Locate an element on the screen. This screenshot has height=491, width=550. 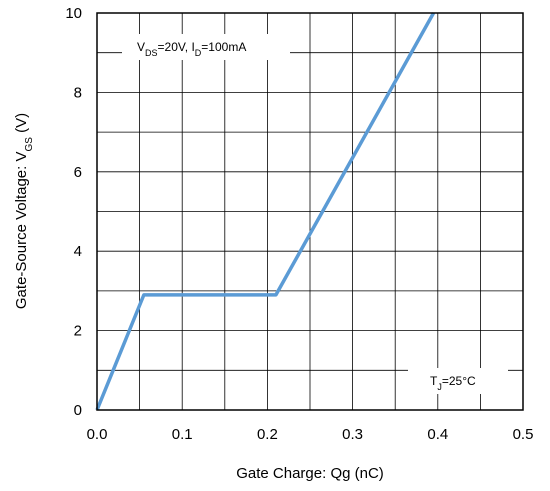
temperature-annotation: TJ=25°C is located at coordinates (453, 383).